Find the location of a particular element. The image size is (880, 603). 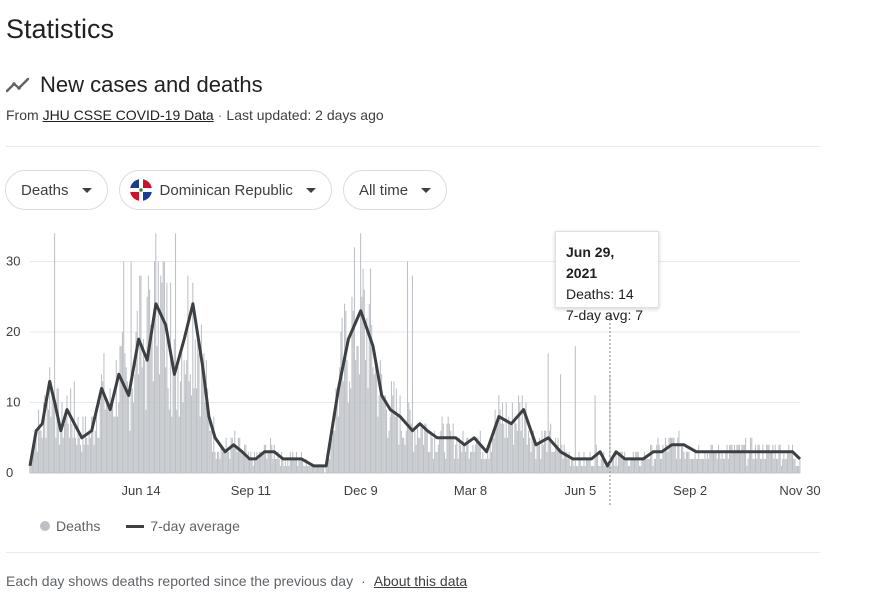

source-link: JHU CSSE COVID-19 Data is located at coordinates (128, 115).